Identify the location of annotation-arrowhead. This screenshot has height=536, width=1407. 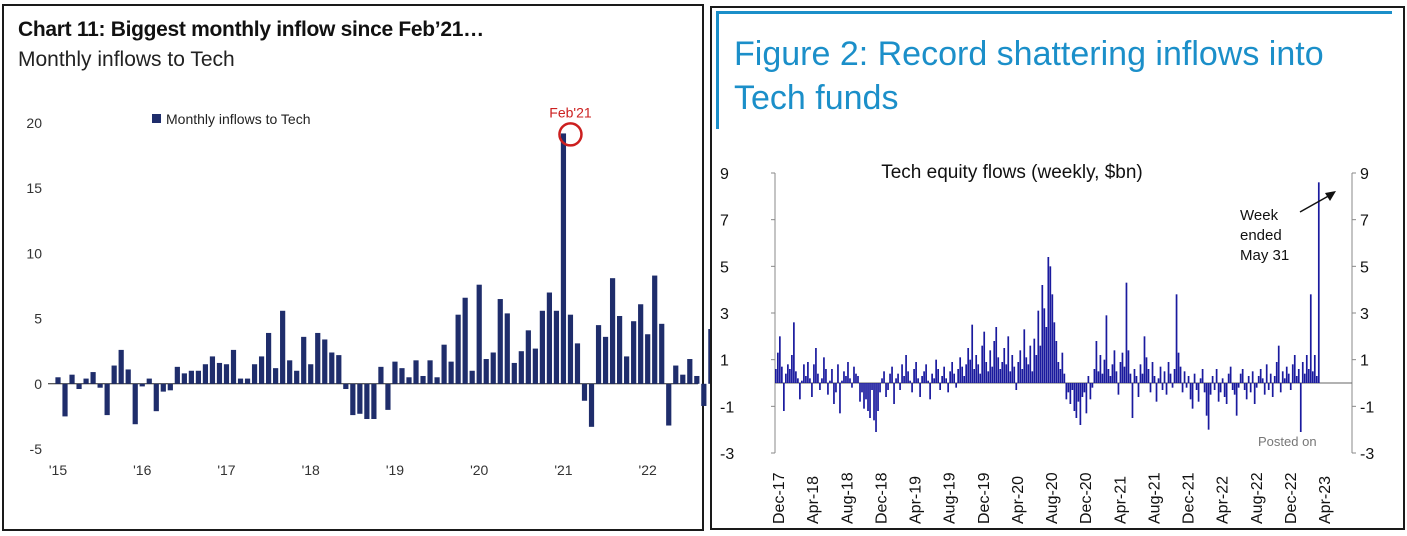
(1330, 196).